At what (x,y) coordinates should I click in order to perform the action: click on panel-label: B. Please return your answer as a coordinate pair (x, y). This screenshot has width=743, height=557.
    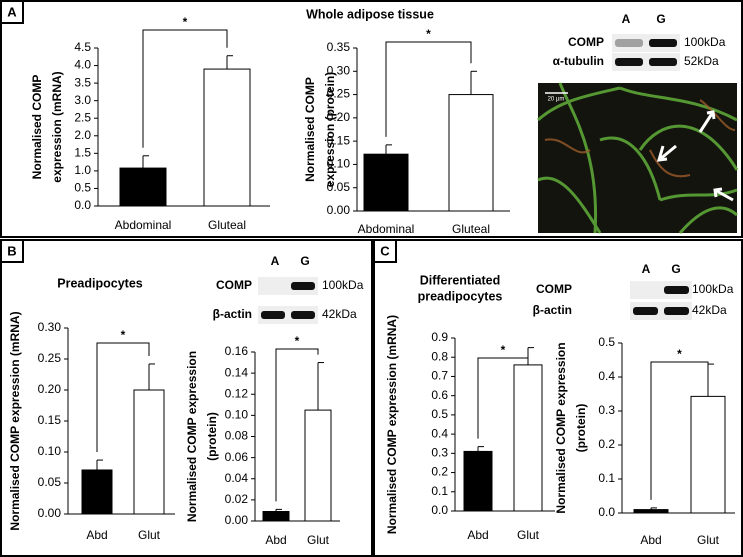
    Looking at the image, I should click on (11, 250).